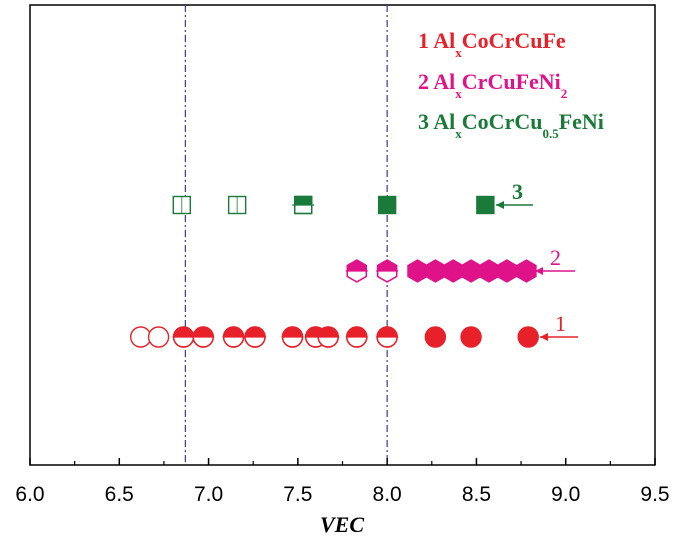 This screenshot has height=539, width=678. I want to click on series-label-2: 2, so click(555, 257).